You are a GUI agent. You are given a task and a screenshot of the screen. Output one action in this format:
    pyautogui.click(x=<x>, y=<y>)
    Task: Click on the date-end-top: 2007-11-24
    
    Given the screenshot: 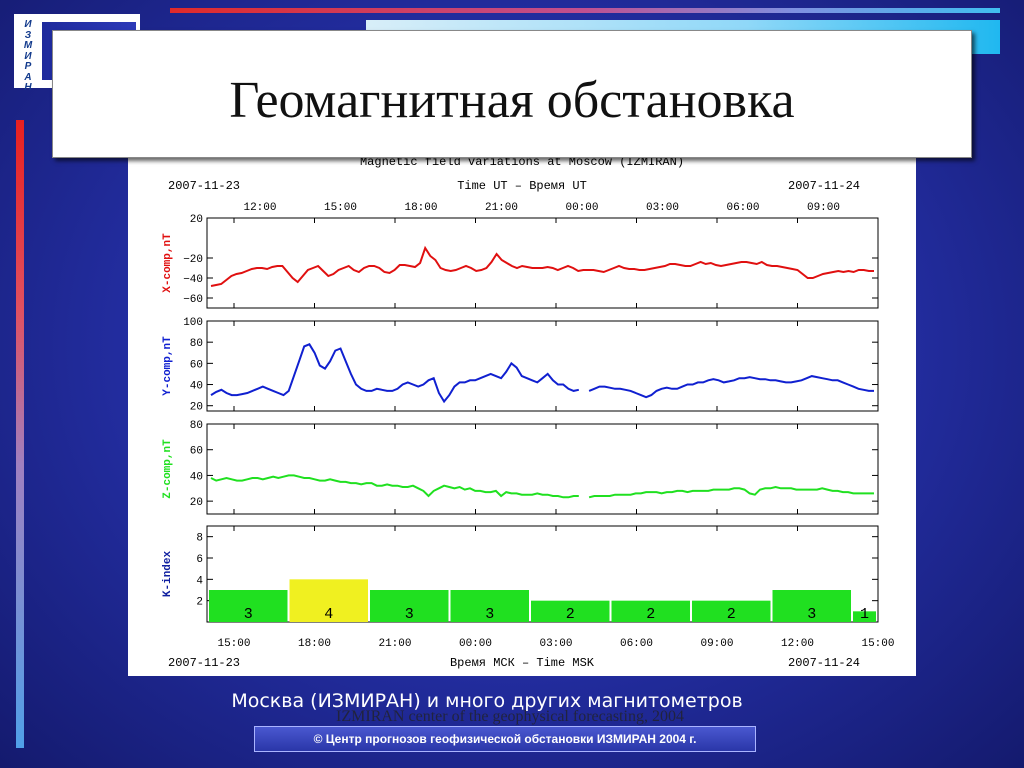 What is the action you would take?
    pyautogui.click(x=824, y=186)
    